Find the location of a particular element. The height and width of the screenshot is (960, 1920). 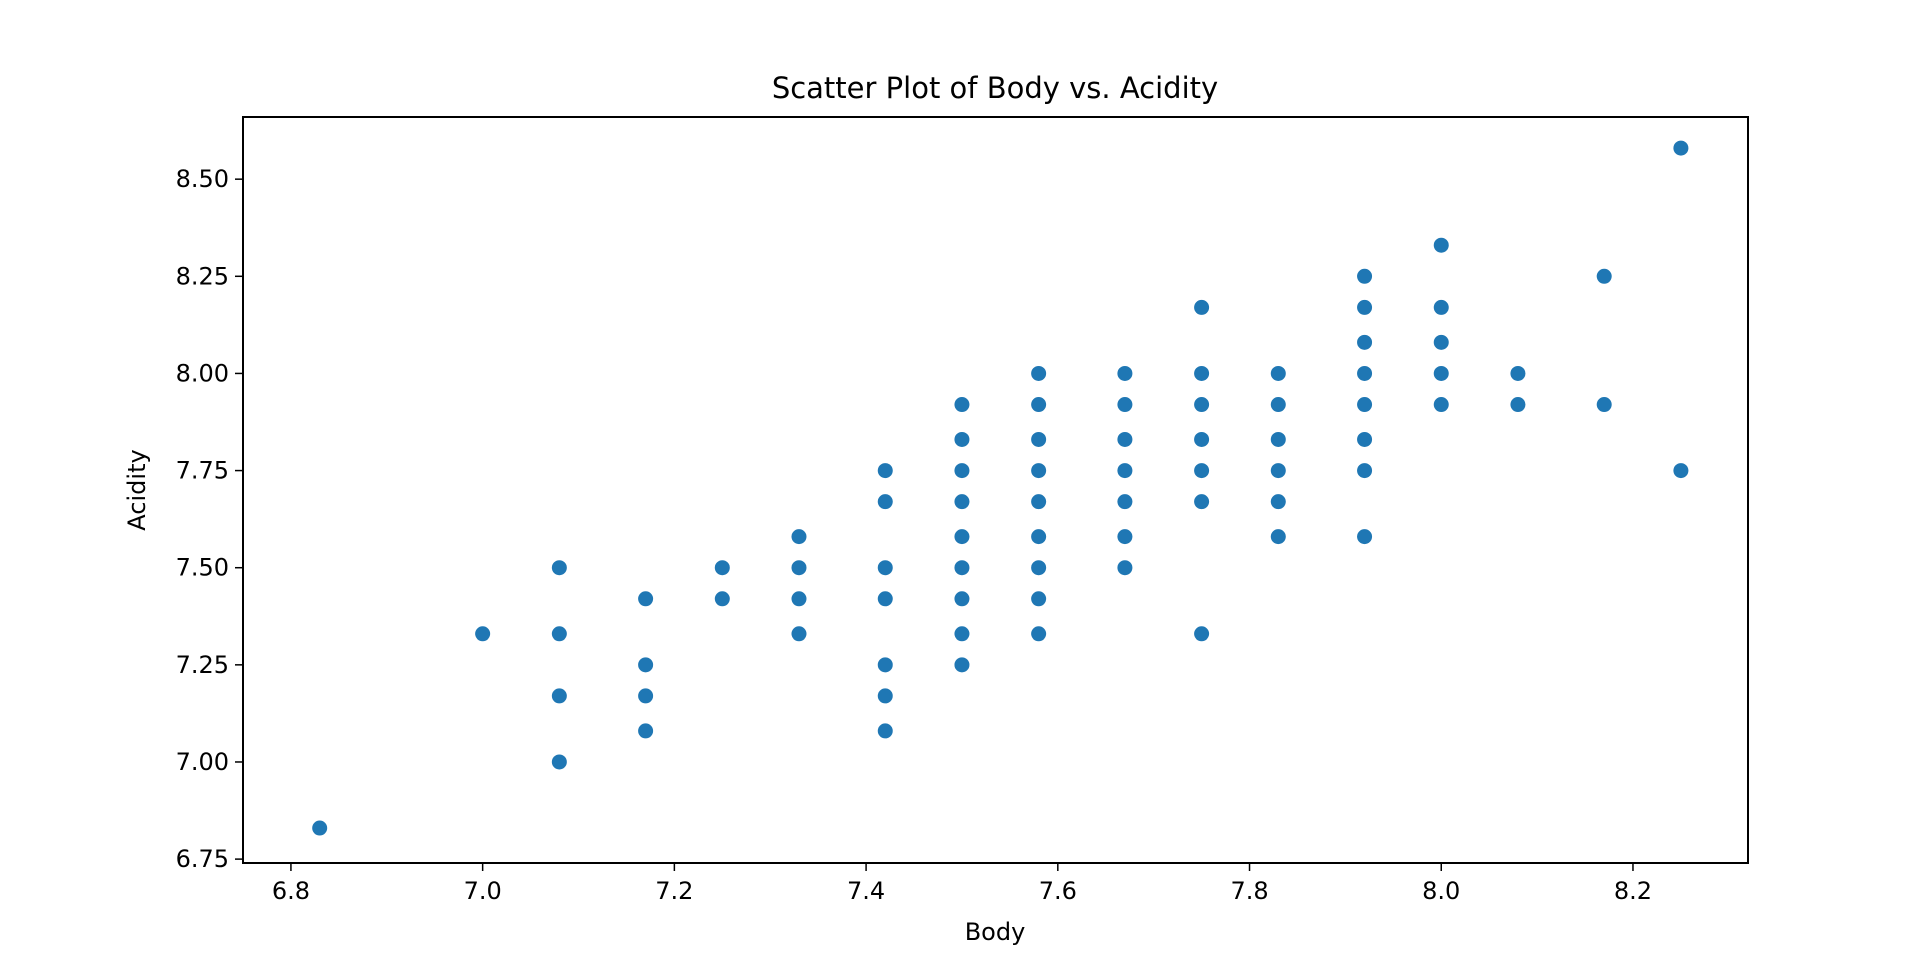

y-axis-label: Acidity is located at coordinates (137, 489).